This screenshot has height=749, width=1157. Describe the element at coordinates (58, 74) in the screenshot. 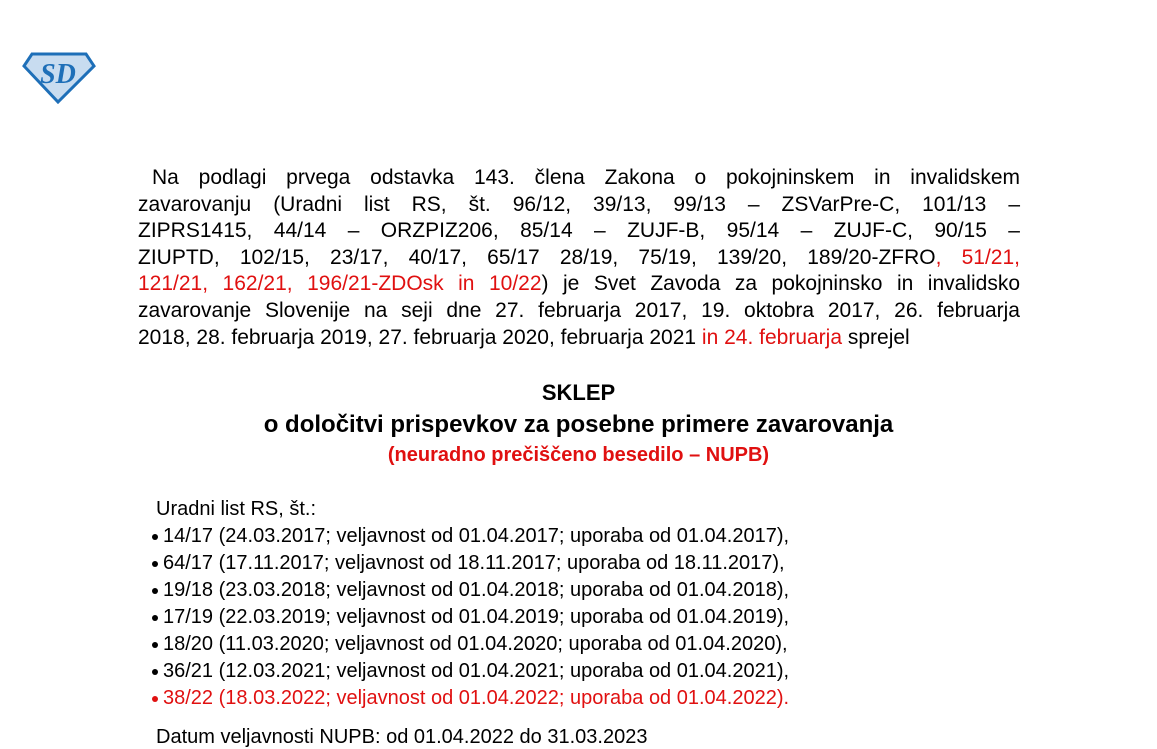

I see `svg-text: SD` at that location.